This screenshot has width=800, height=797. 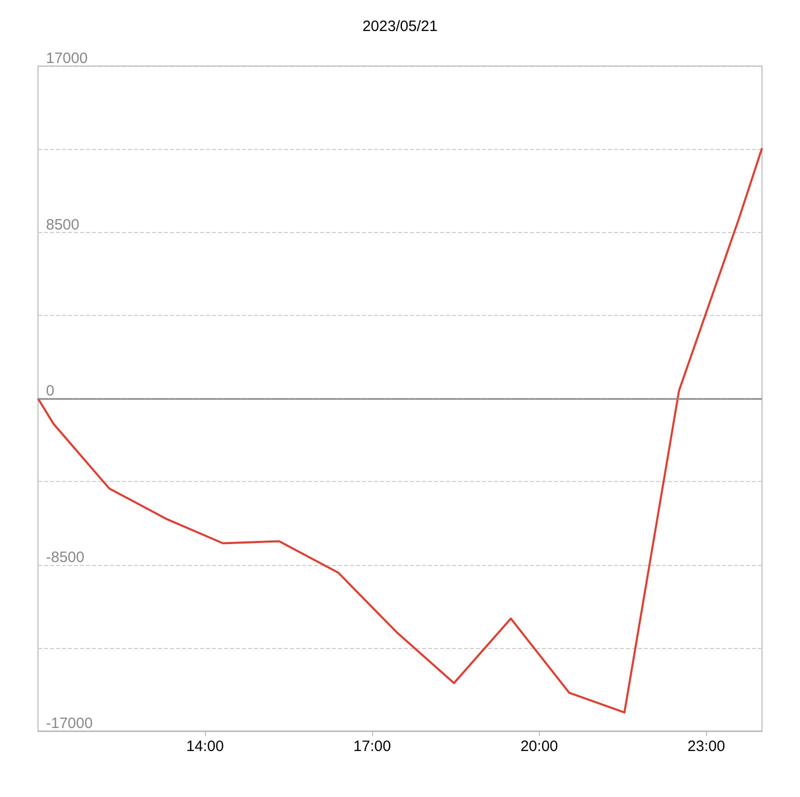 I want to click on x-tick-label: 17:00, so click(x=372, y=746).